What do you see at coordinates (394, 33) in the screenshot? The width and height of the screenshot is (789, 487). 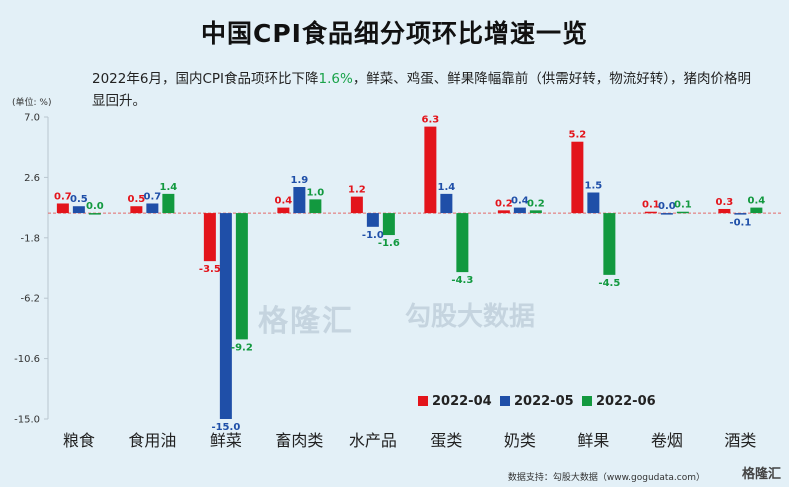 I see `chart-title: 中国CPI食品细分项环比增速一览` at bounding box center [394, 33].